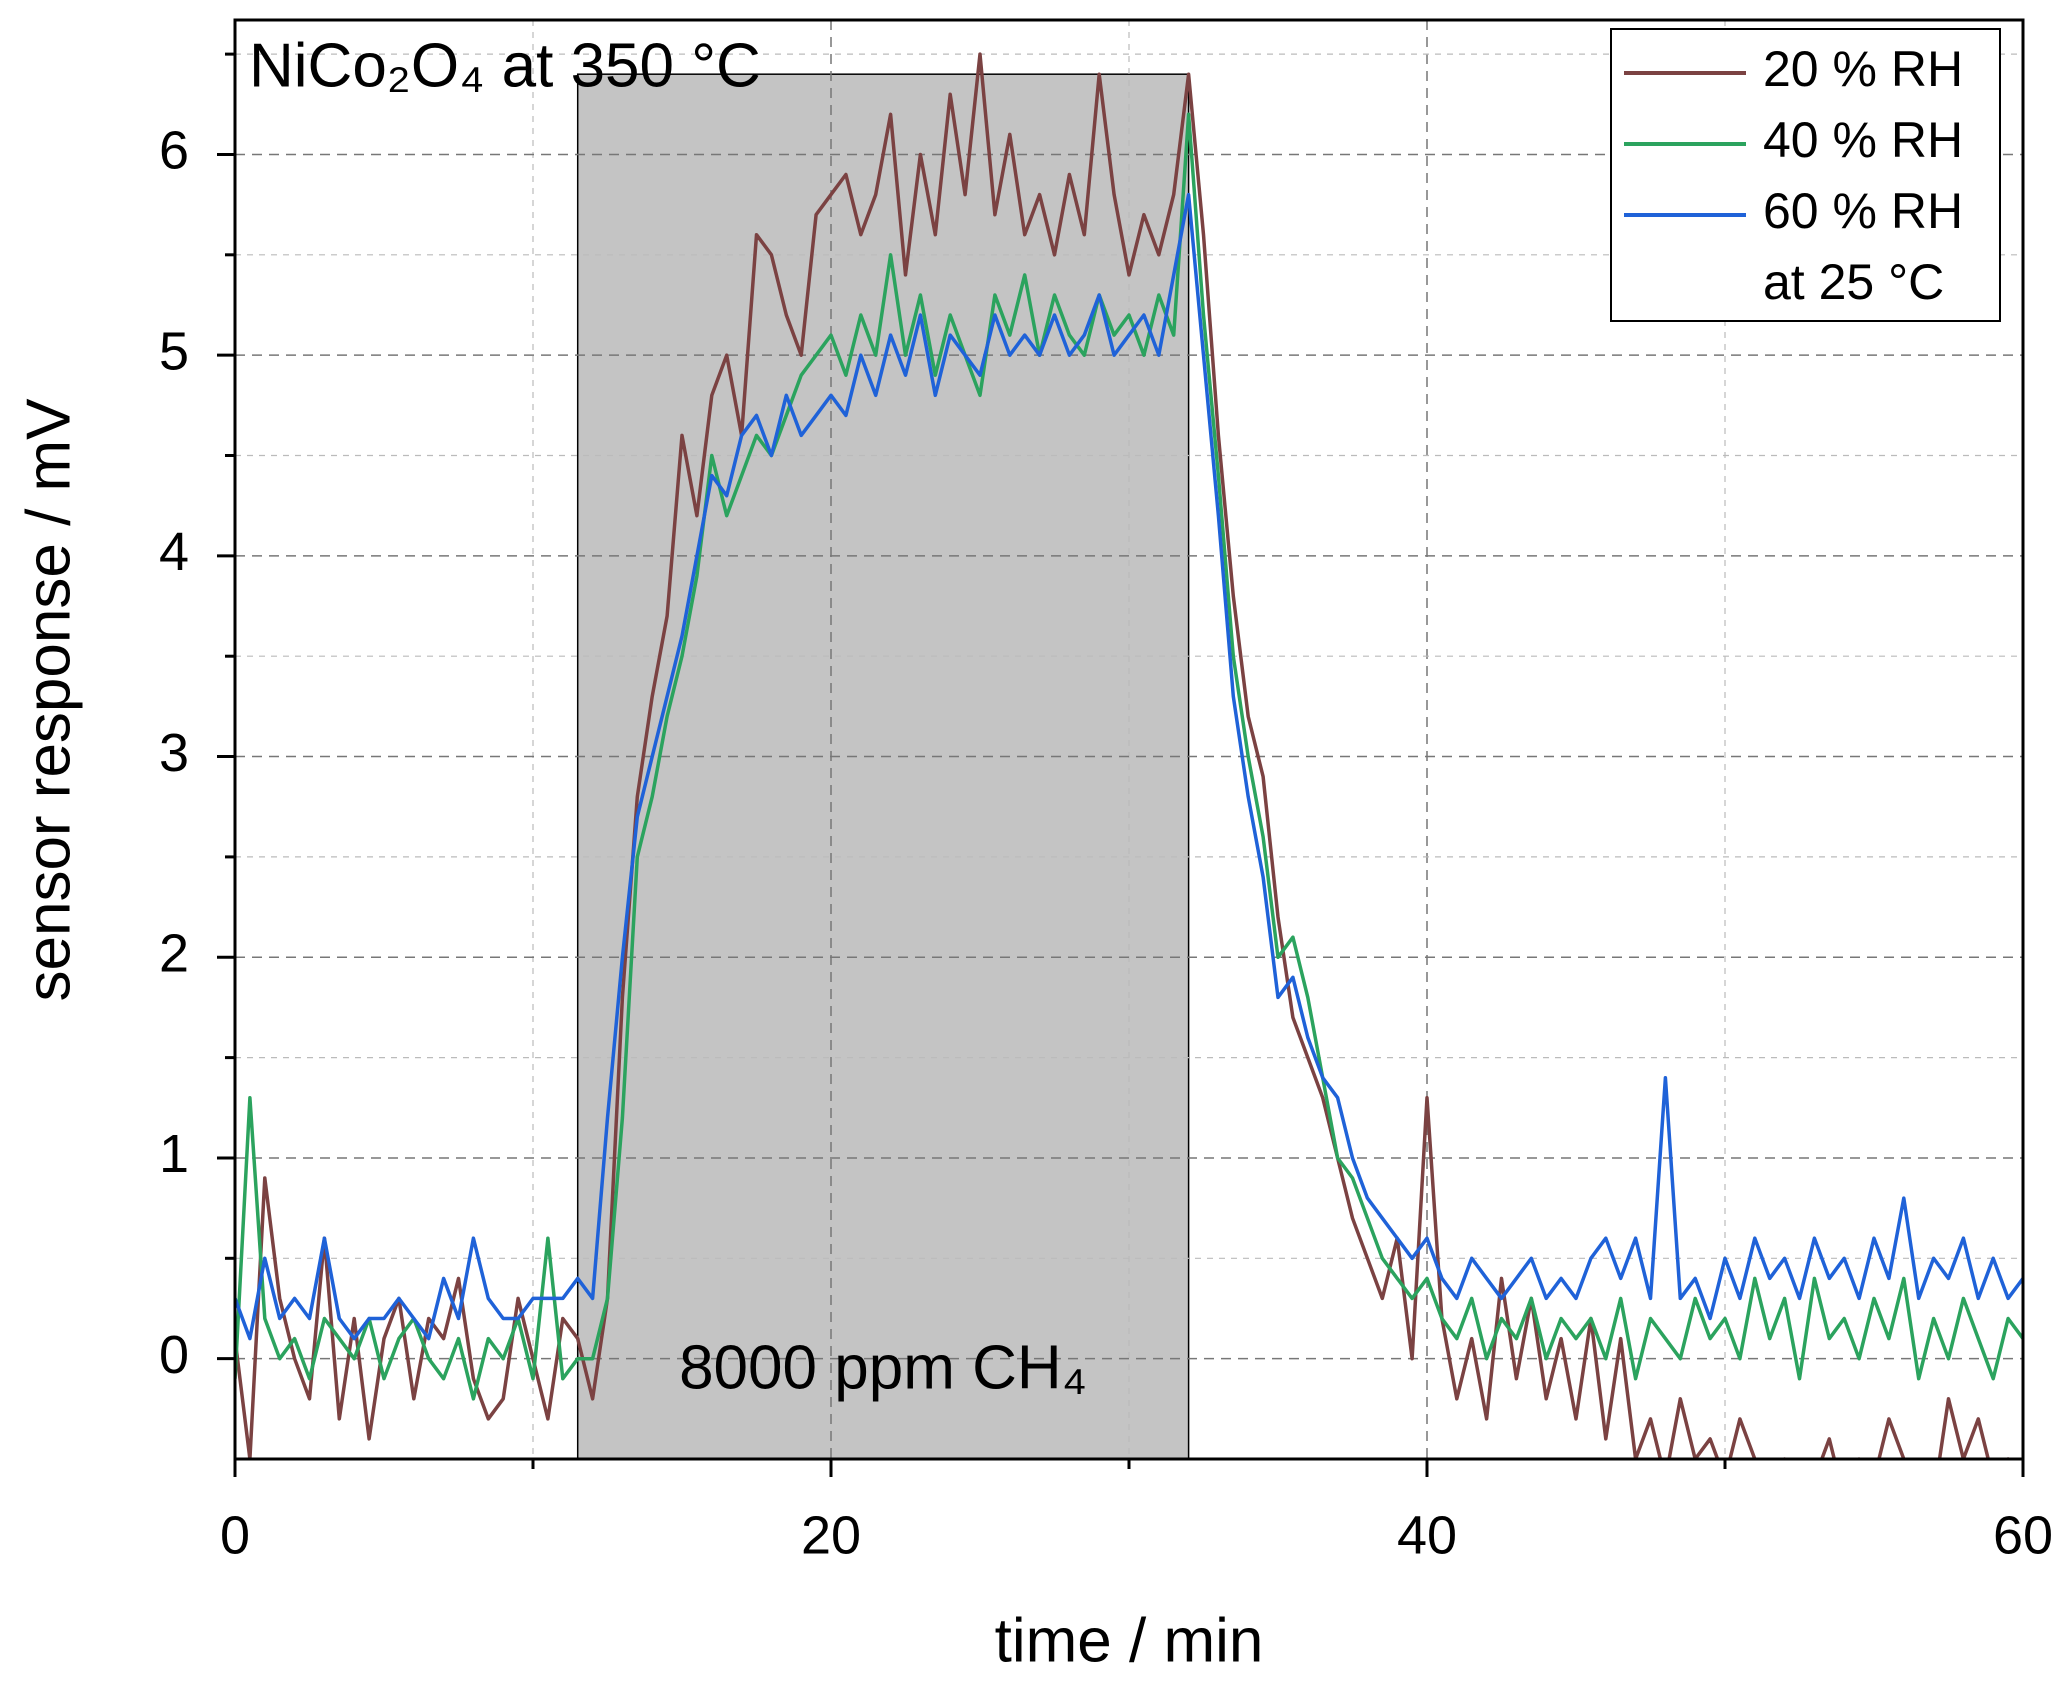 The width and height of the screenshot is (2067, 1683). Describe the element at coordinates (48, 700) in the screenshot. I see `y-axis-label: sensor response / mV` at that location.